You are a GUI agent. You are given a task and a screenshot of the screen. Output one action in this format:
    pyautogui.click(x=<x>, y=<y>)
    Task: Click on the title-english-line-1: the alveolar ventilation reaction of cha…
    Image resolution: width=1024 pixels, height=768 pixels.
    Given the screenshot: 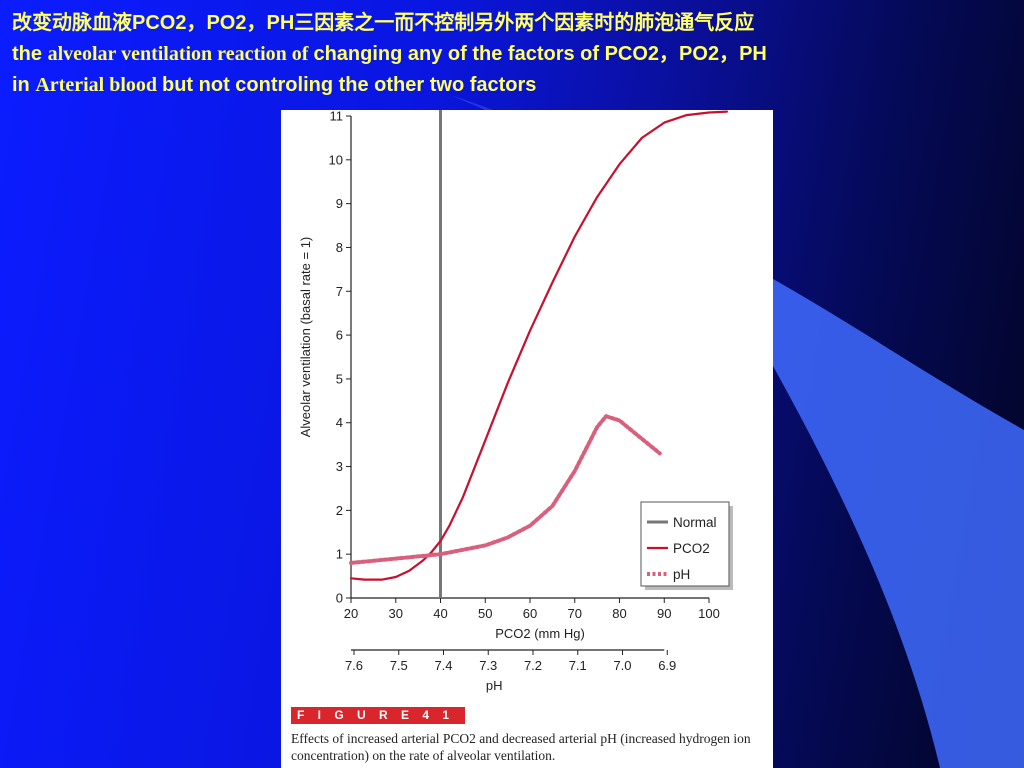 What is the action you would take?
    pyautogui.click(x=389, y=54)
    